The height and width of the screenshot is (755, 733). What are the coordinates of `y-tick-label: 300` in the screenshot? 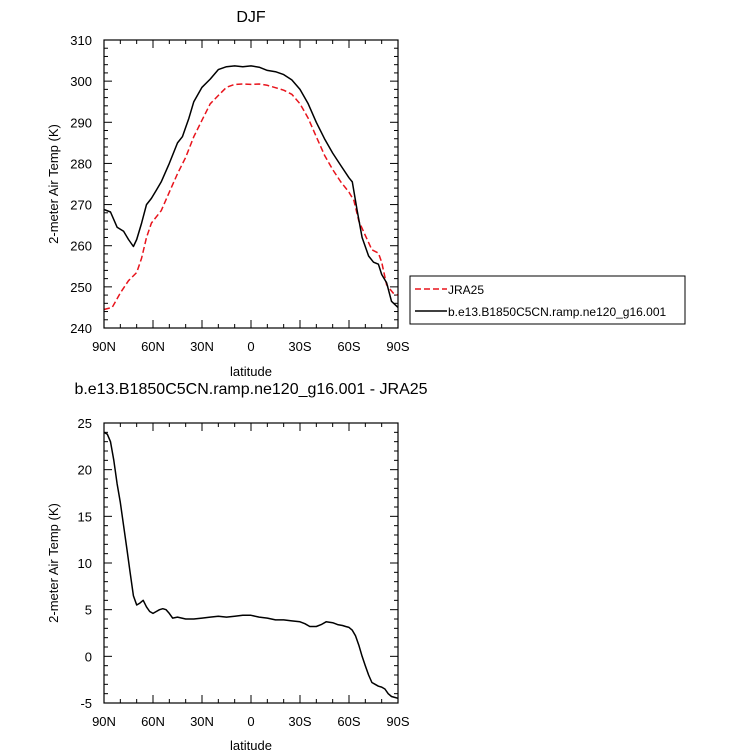 It's located at (81, 81).